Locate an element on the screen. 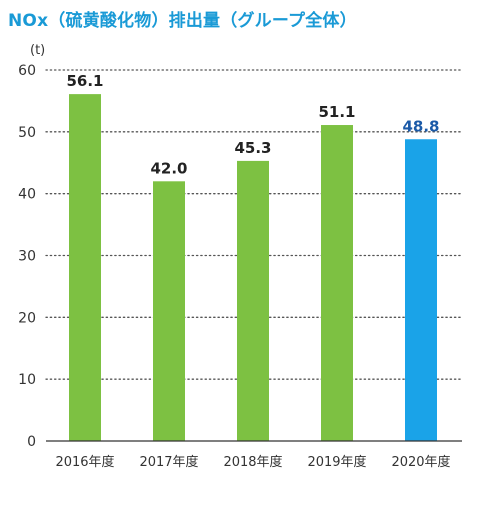  category-label: 2019年度 is located at coordinates (336, 462).